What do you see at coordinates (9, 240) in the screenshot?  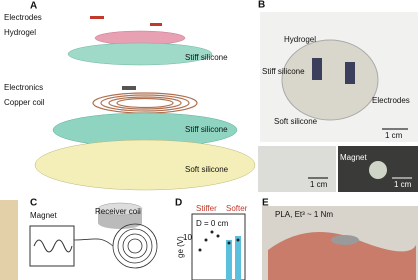 I see `side-photo` at bounding box center [9, 240].